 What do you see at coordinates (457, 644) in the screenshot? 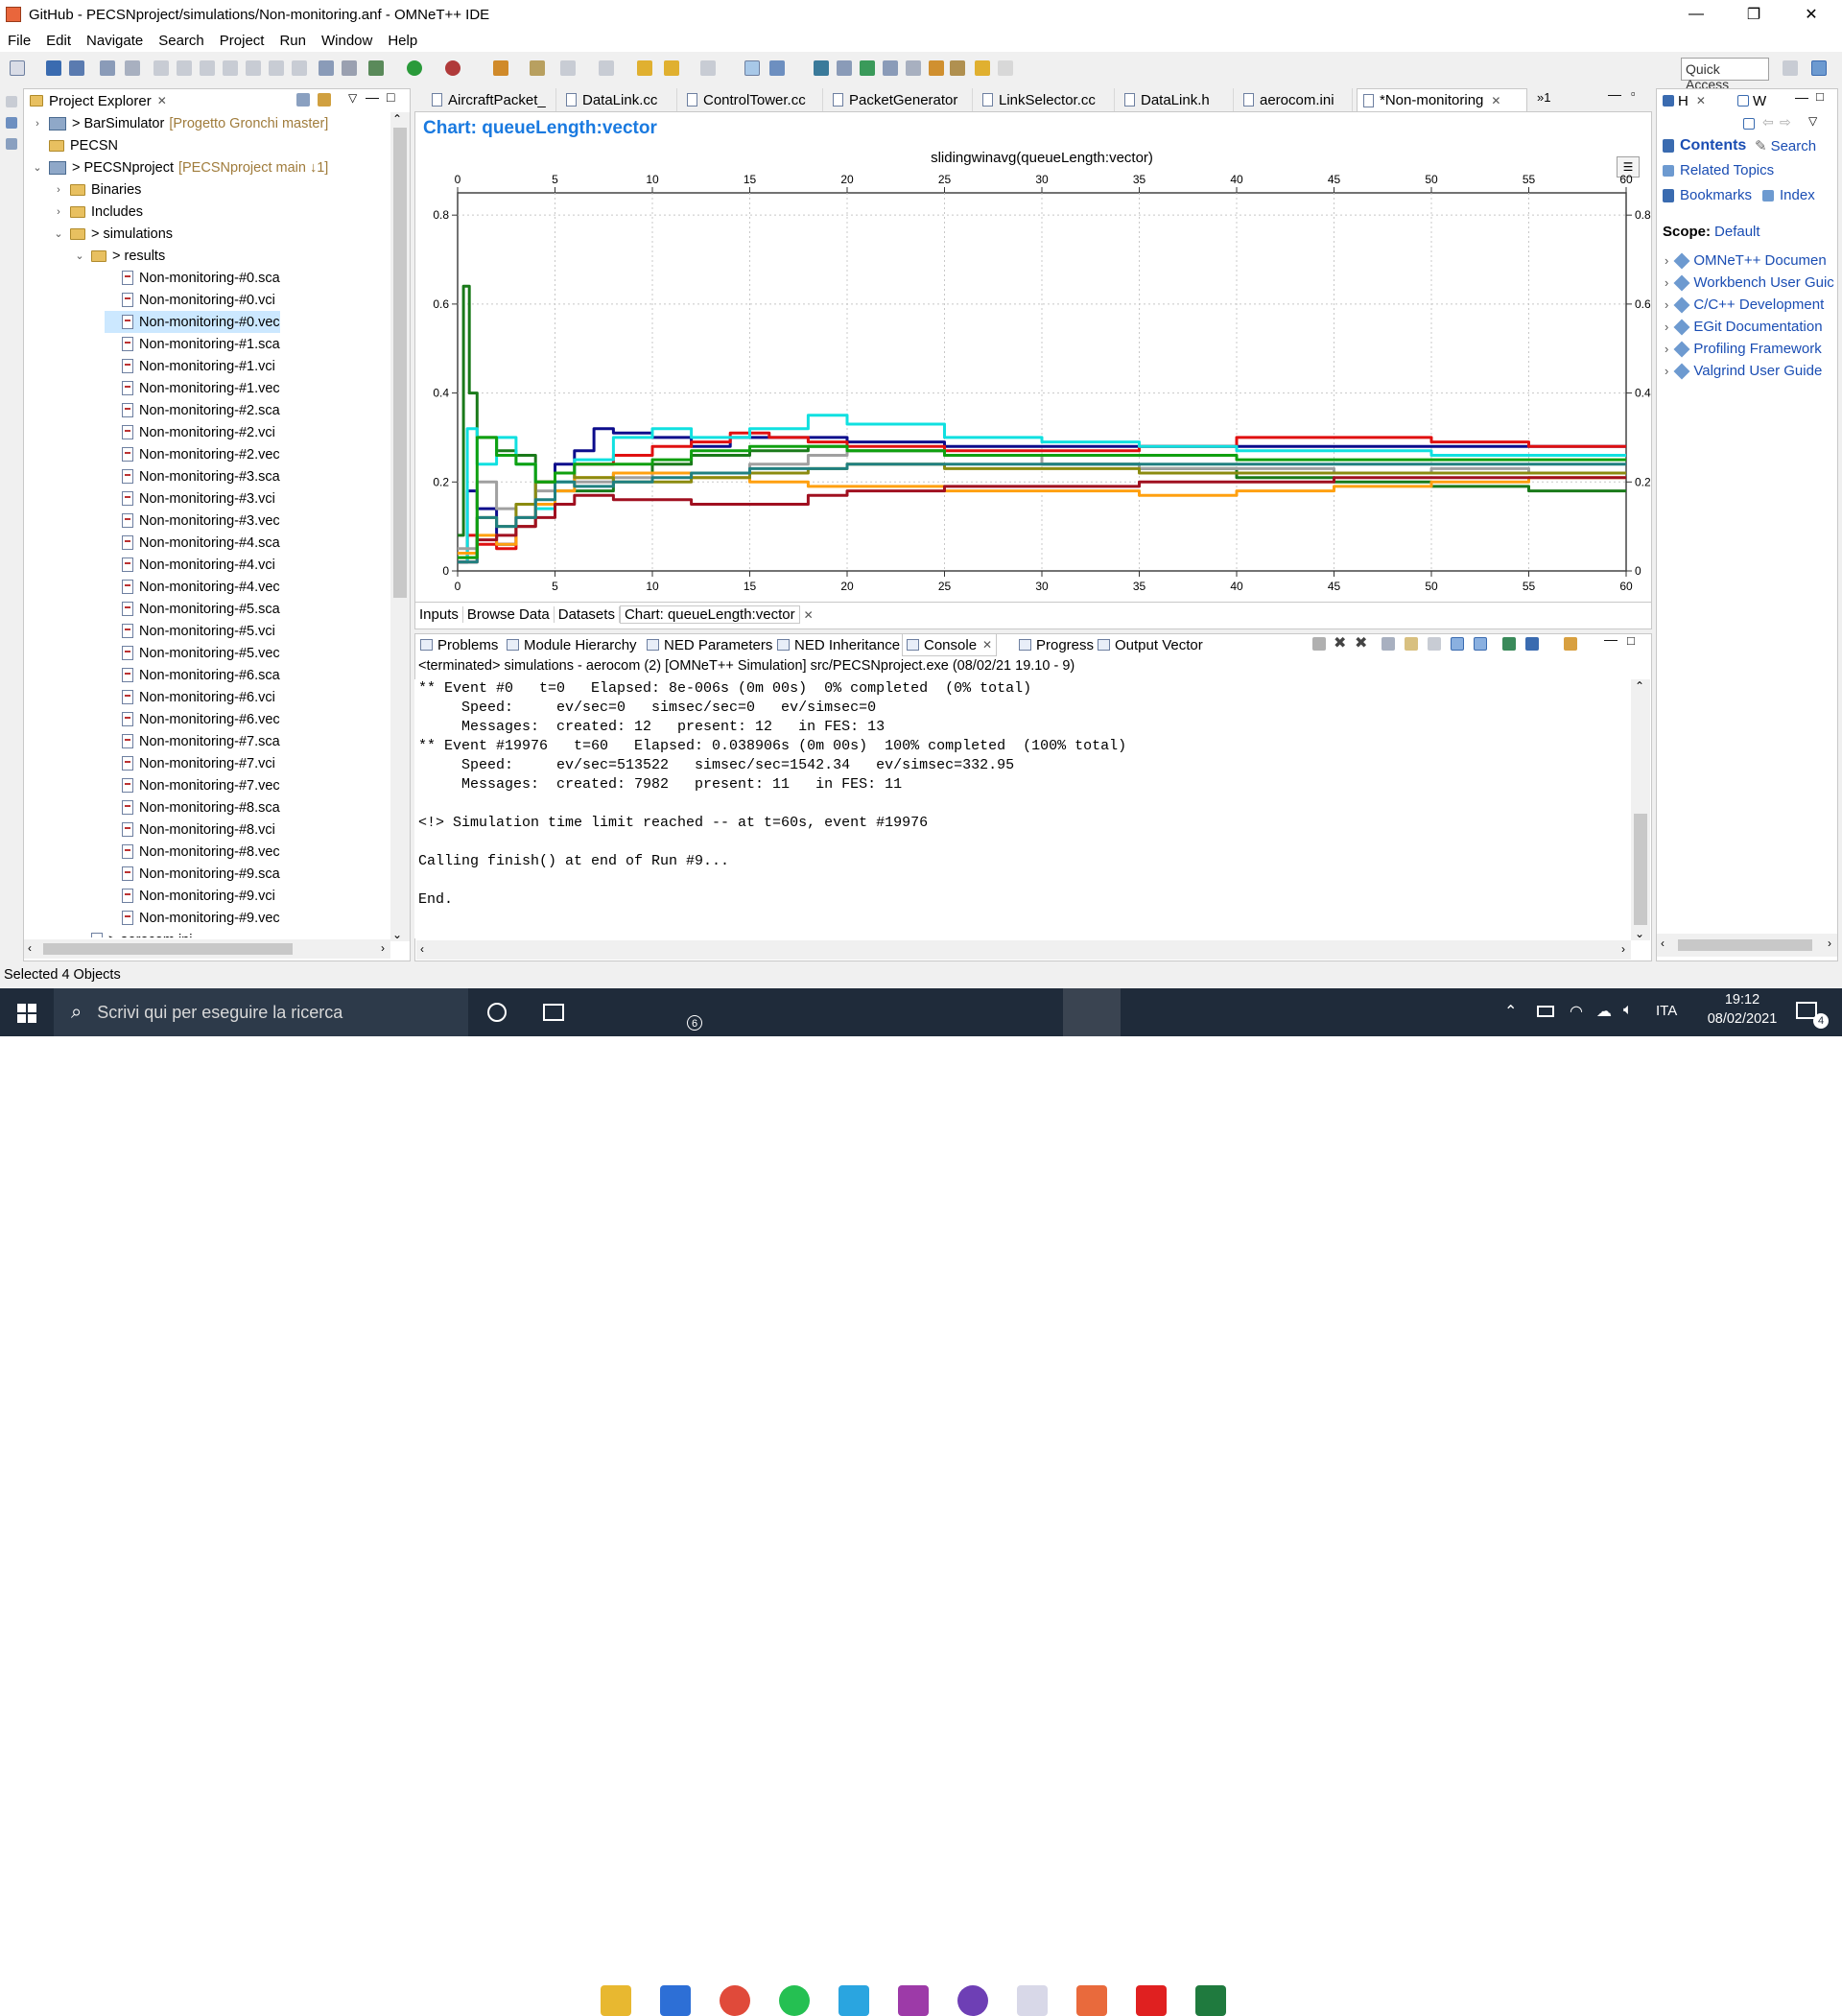
I see `bottom-tab-problems: Problems` at bounding box center [457, 644].